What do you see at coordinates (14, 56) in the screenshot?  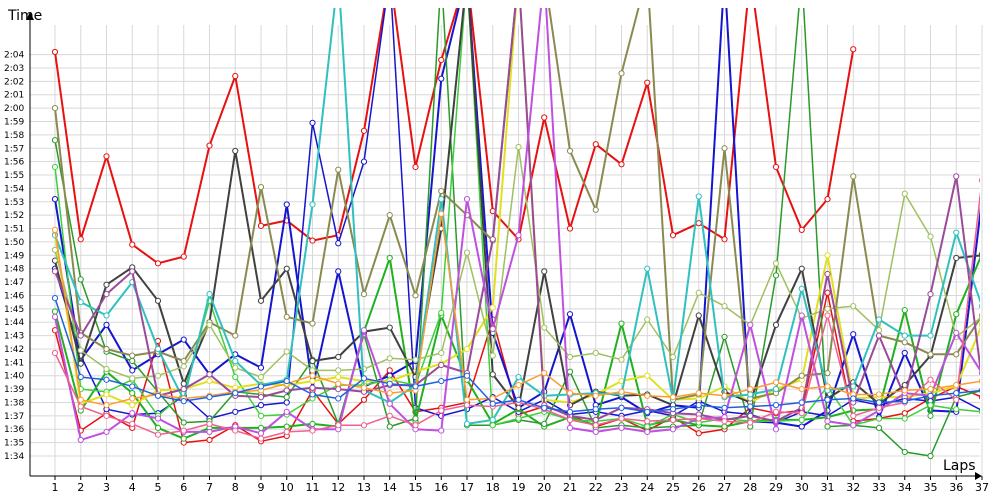 I see `y-tick-label: 2:04` at bounding box center [14, 56].